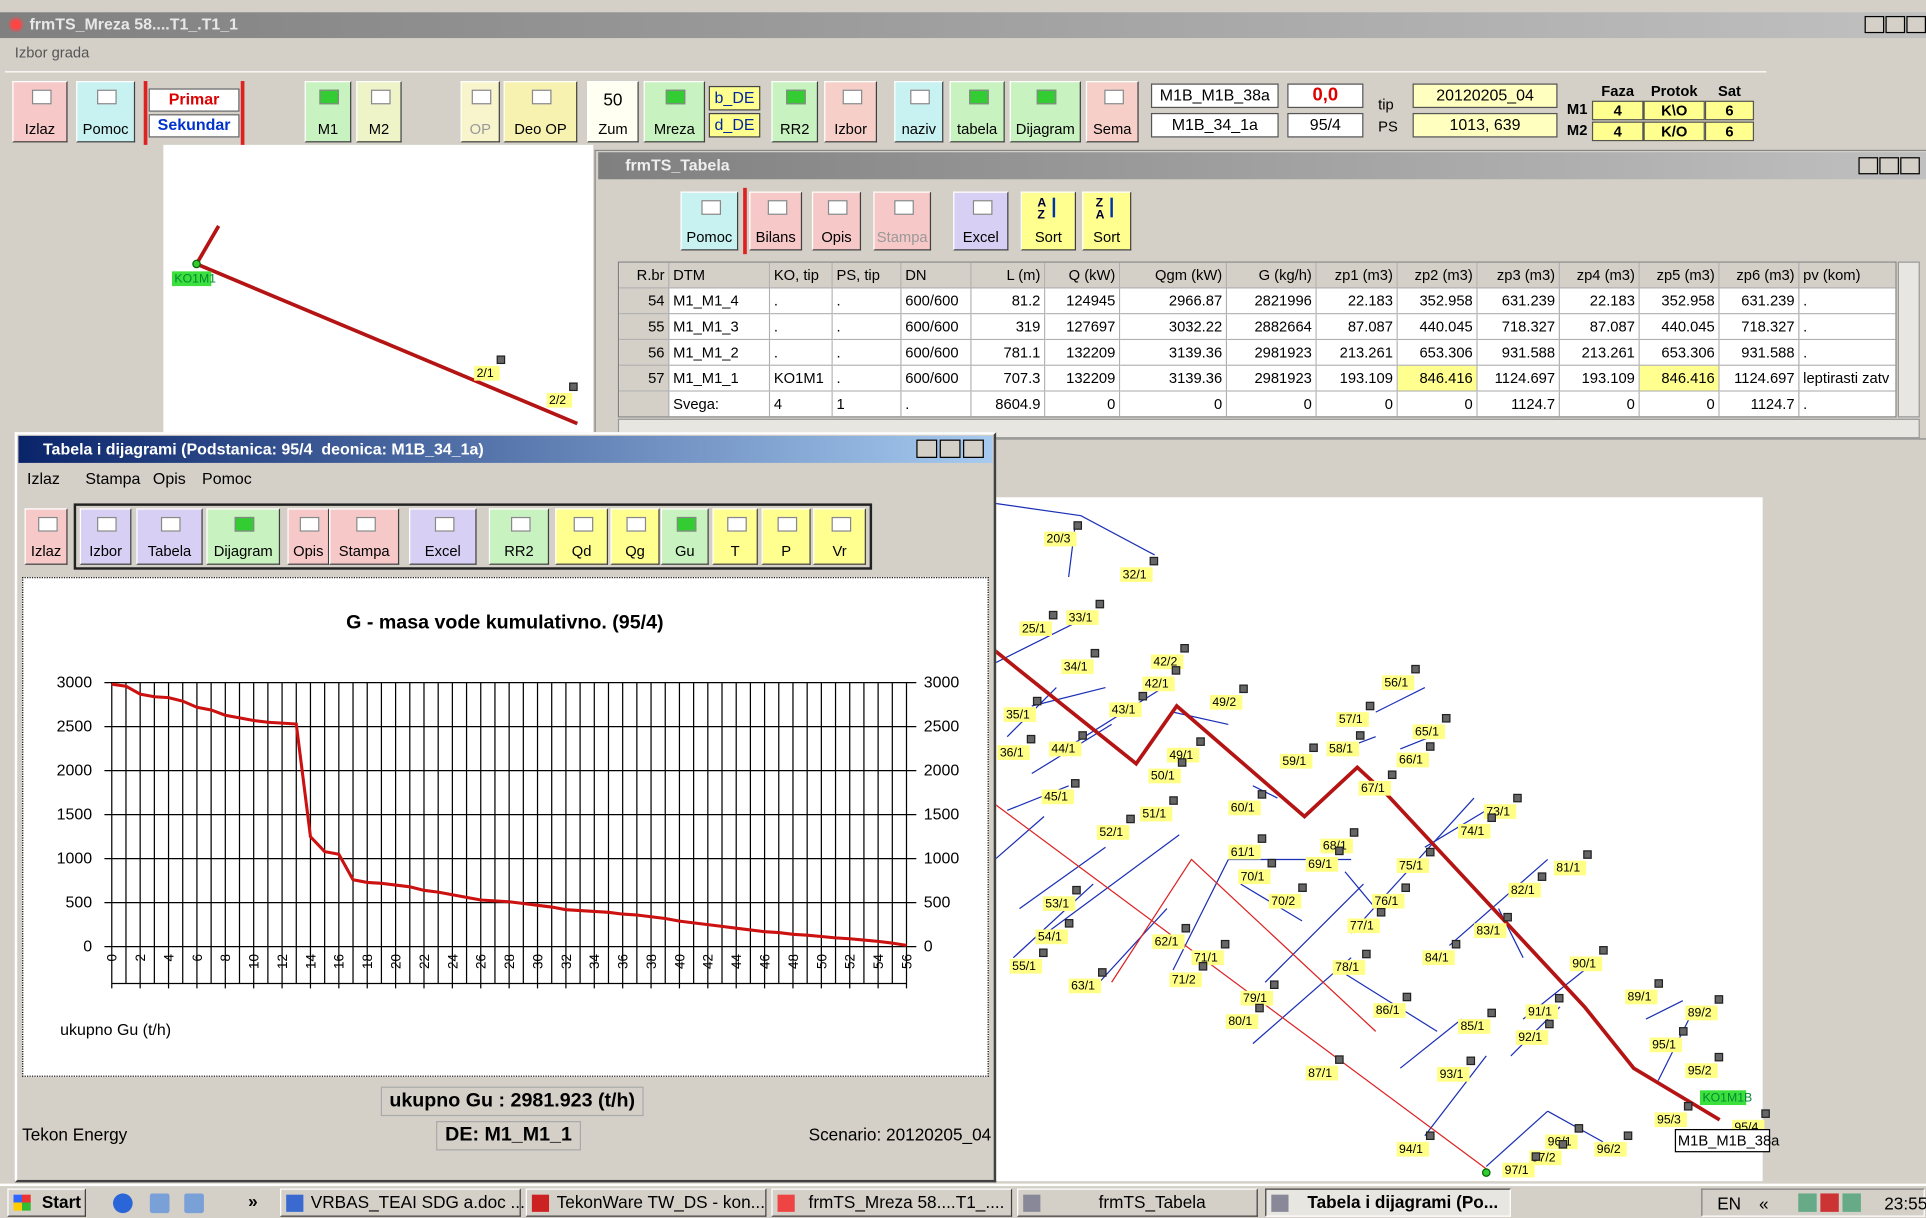 The width and height of the screenshot is (1926, 1218). I want to click on button: Bilans, so click(776, 221).